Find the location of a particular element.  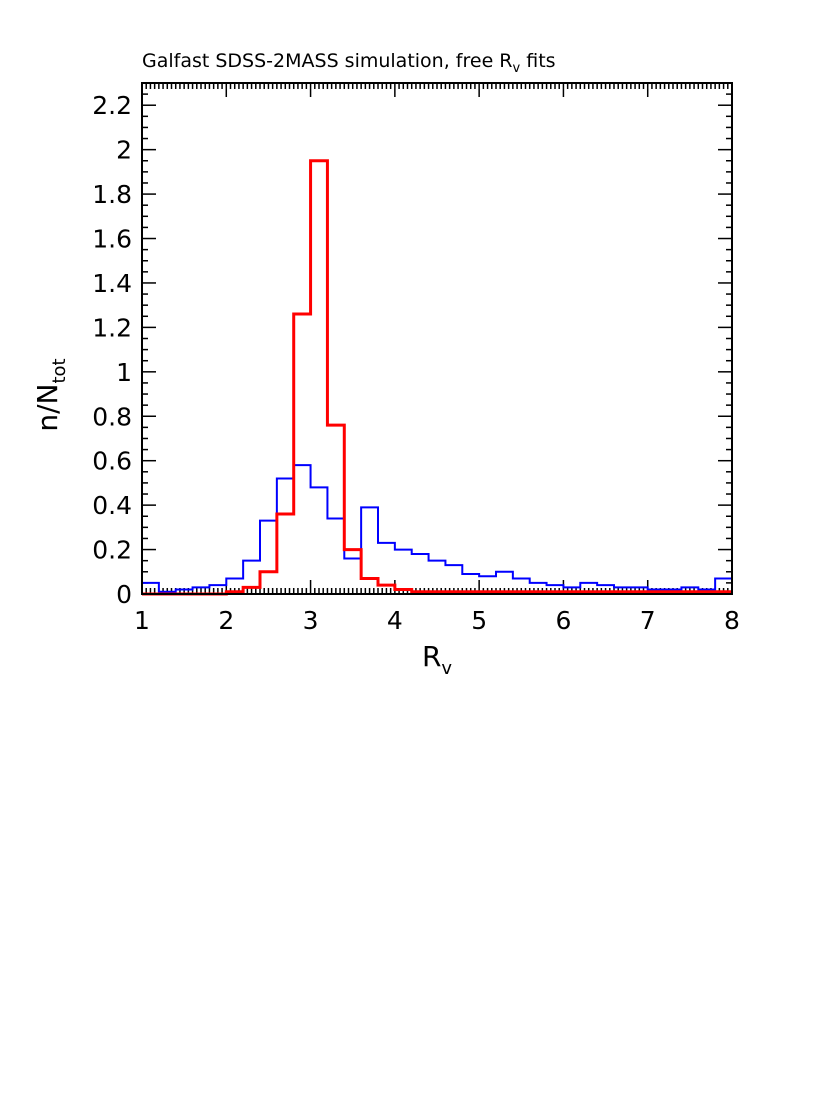

y-tick-label: 1.8 is located at coordinates (112, 194).